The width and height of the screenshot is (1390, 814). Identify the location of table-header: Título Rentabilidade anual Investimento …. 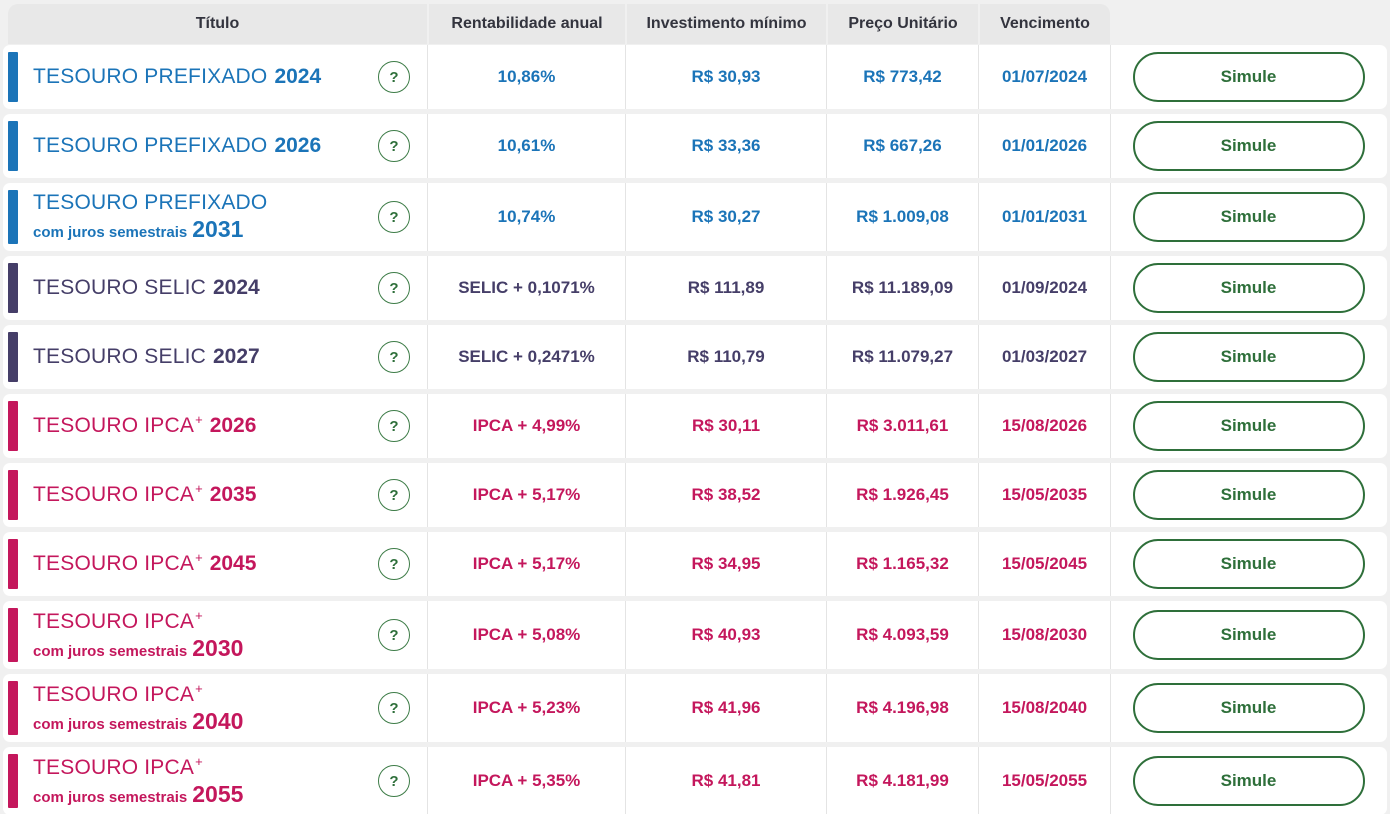
(559, 24).